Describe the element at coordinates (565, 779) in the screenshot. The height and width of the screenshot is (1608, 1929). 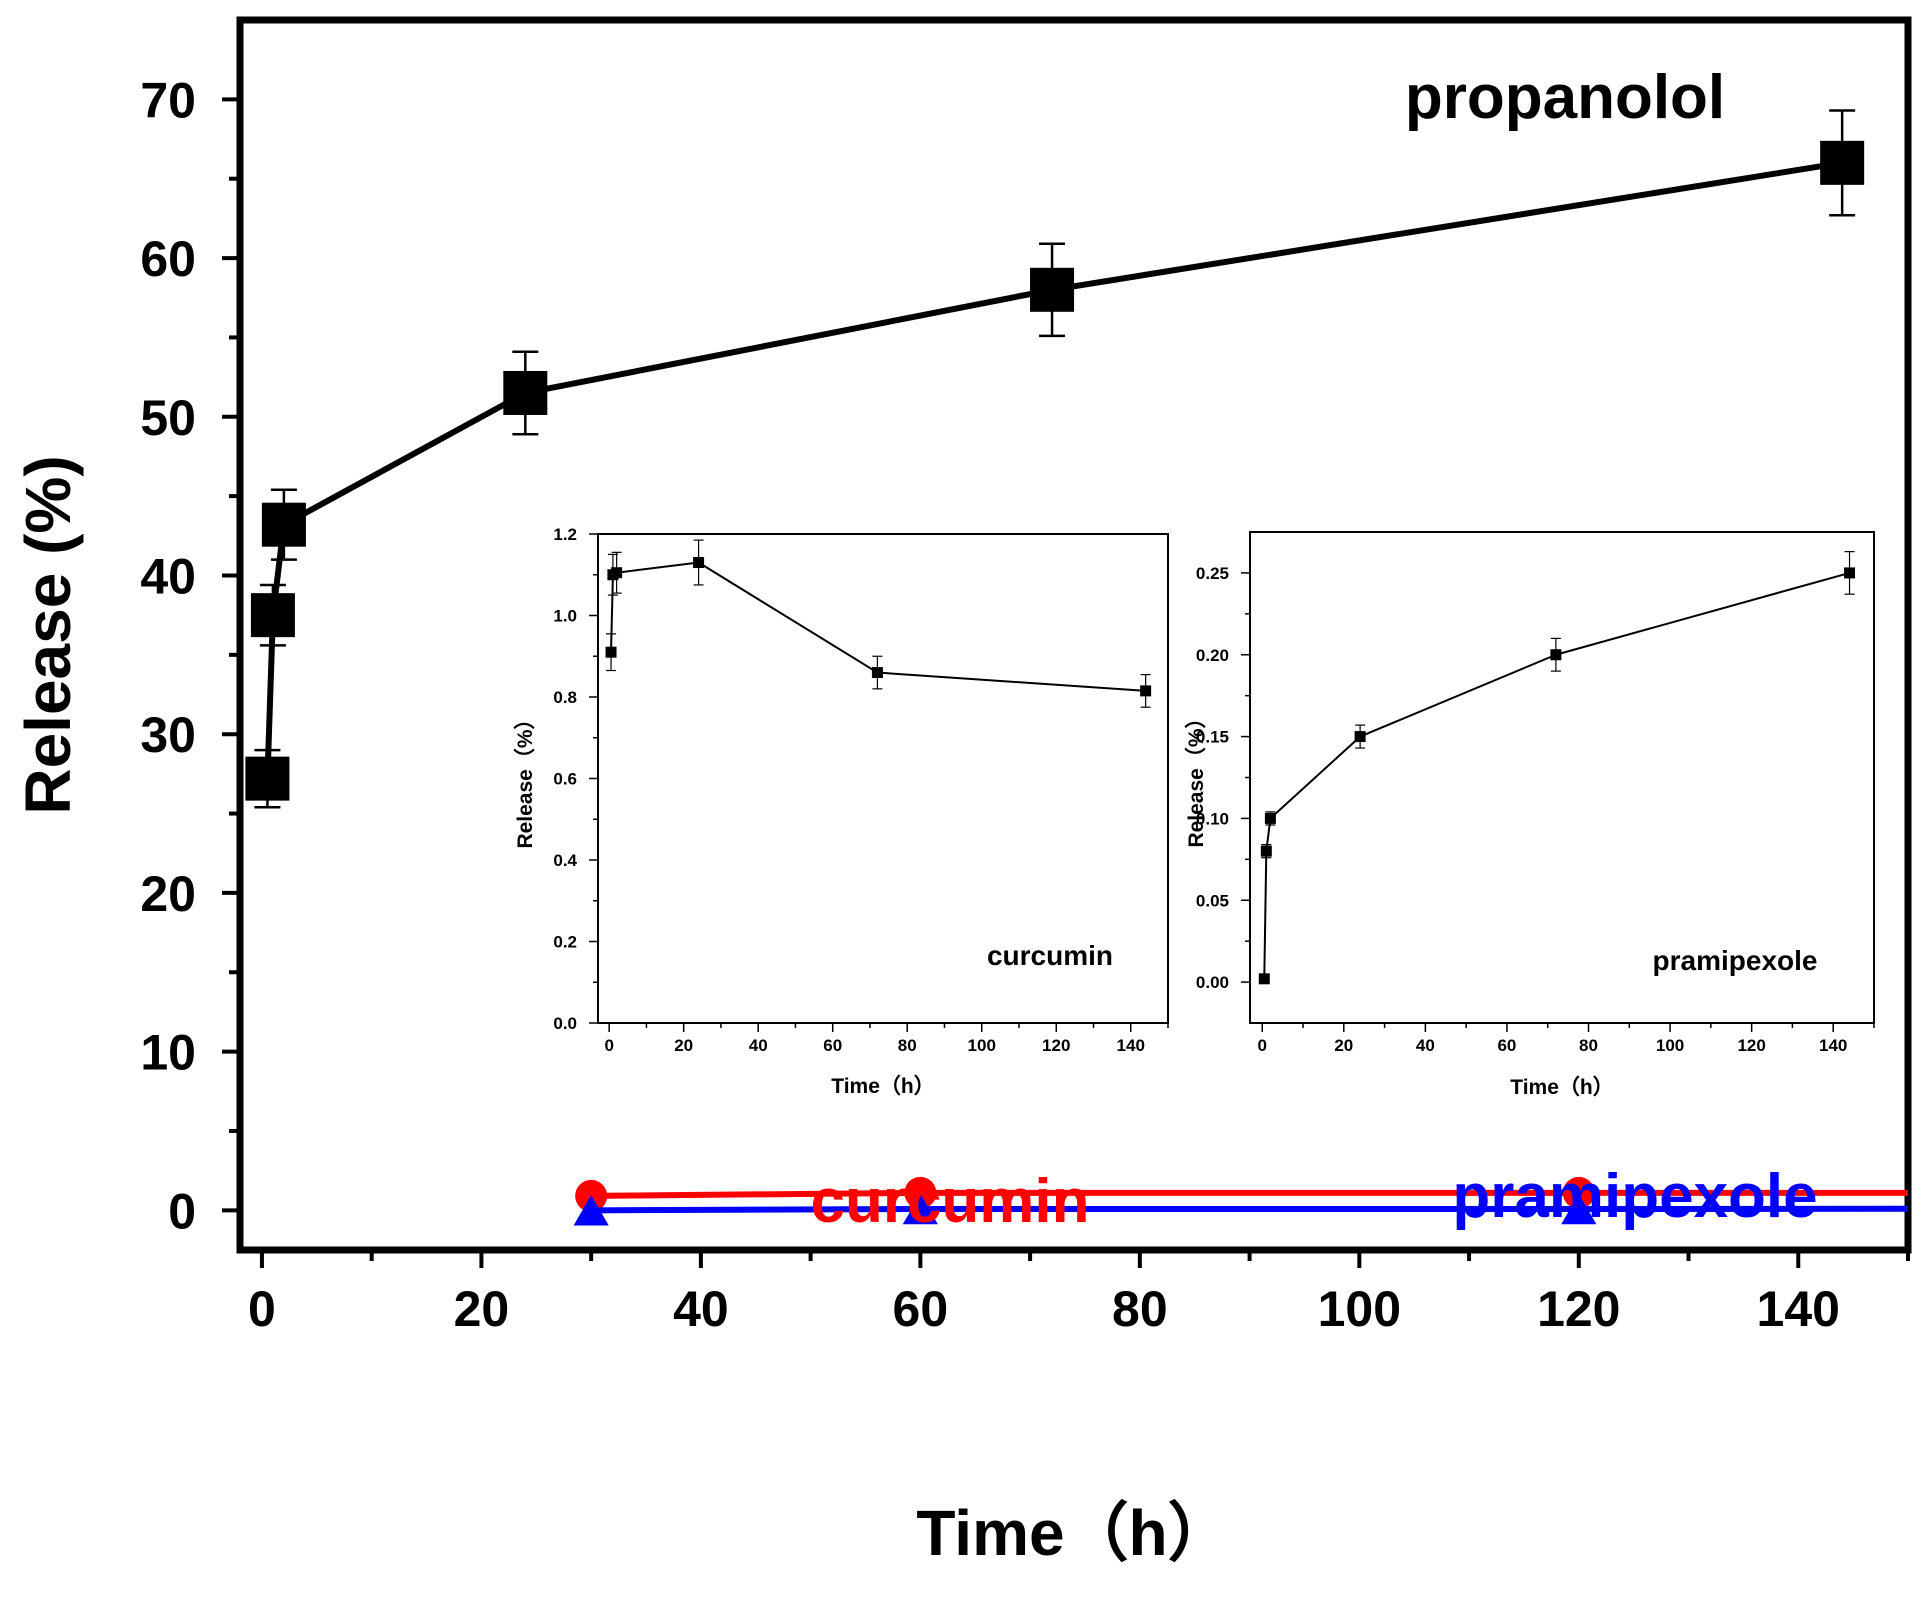
I see `y-tick-label: 0.6` at that location.